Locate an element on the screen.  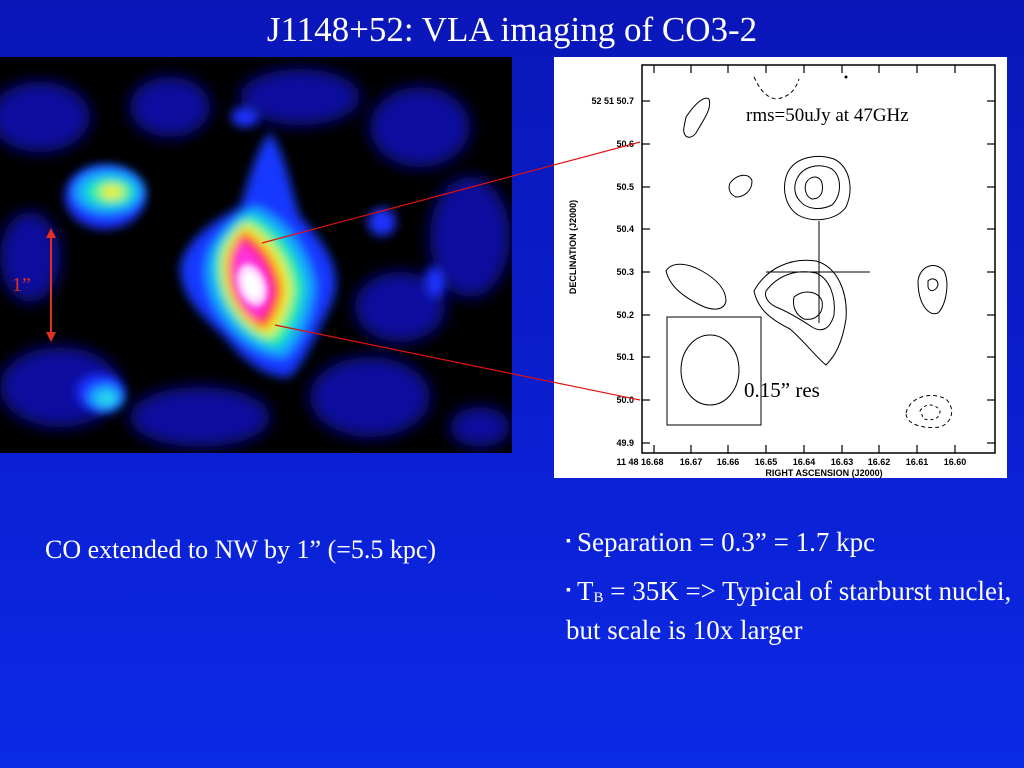
x-tick-label: 11 48 16.68 is located at coordinates (639, 462).